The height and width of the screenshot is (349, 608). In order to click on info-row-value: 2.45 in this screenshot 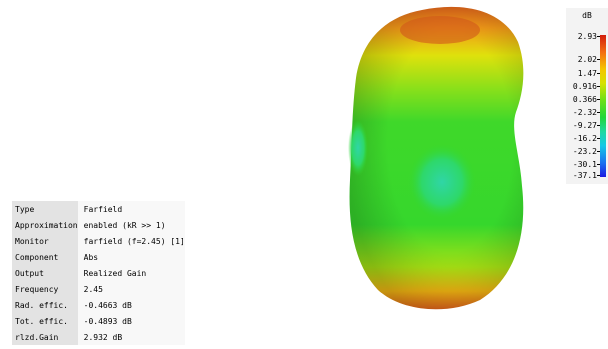, I will do `click(131, 289)`.